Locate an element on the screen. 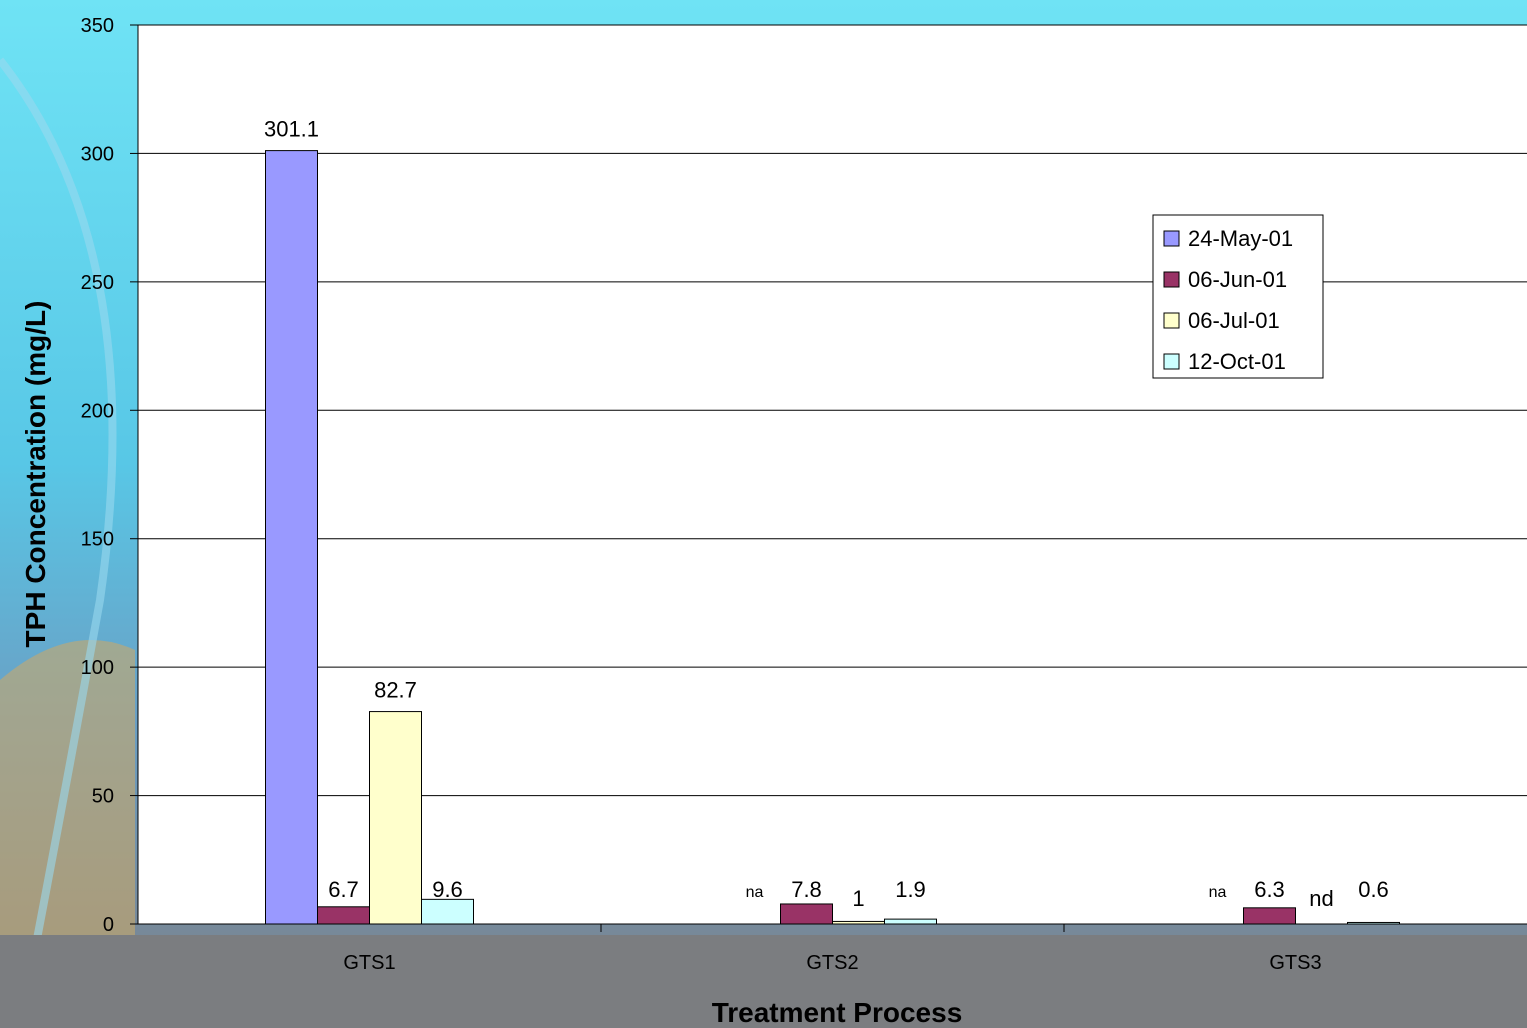 The width and height of the screenshot is (1527, 1028). x-tick-label: GTS3 is located at coordinates (1295, 963).